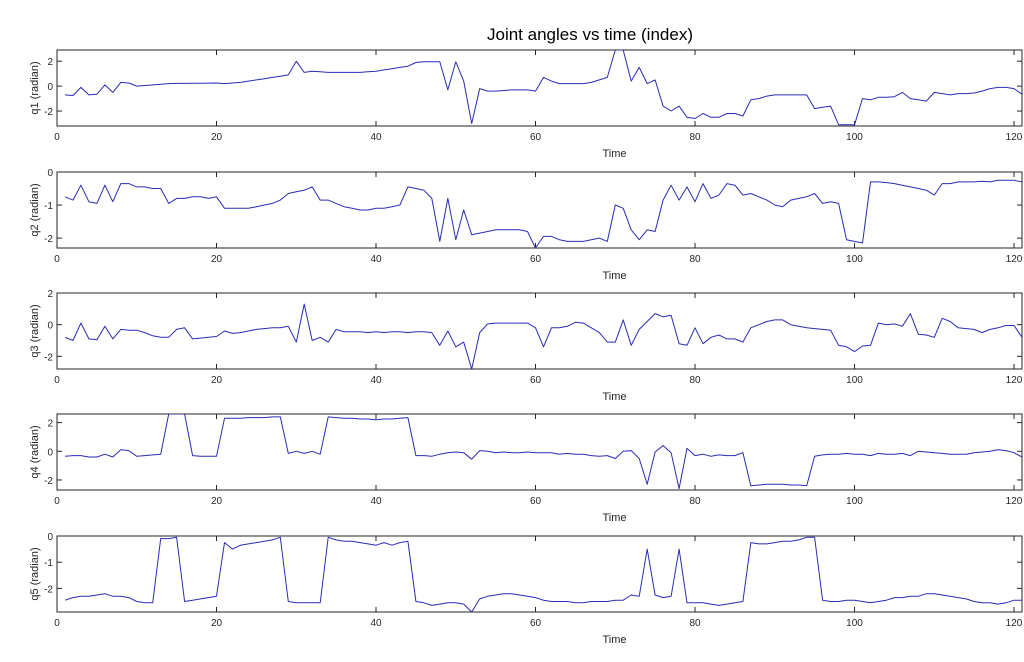 The image size is (1024, 662). What do you see at coordinates (35, 330) in the screenshot?
I see `y-axis-label: q3 (radian)` at bounding box center [35, 330].